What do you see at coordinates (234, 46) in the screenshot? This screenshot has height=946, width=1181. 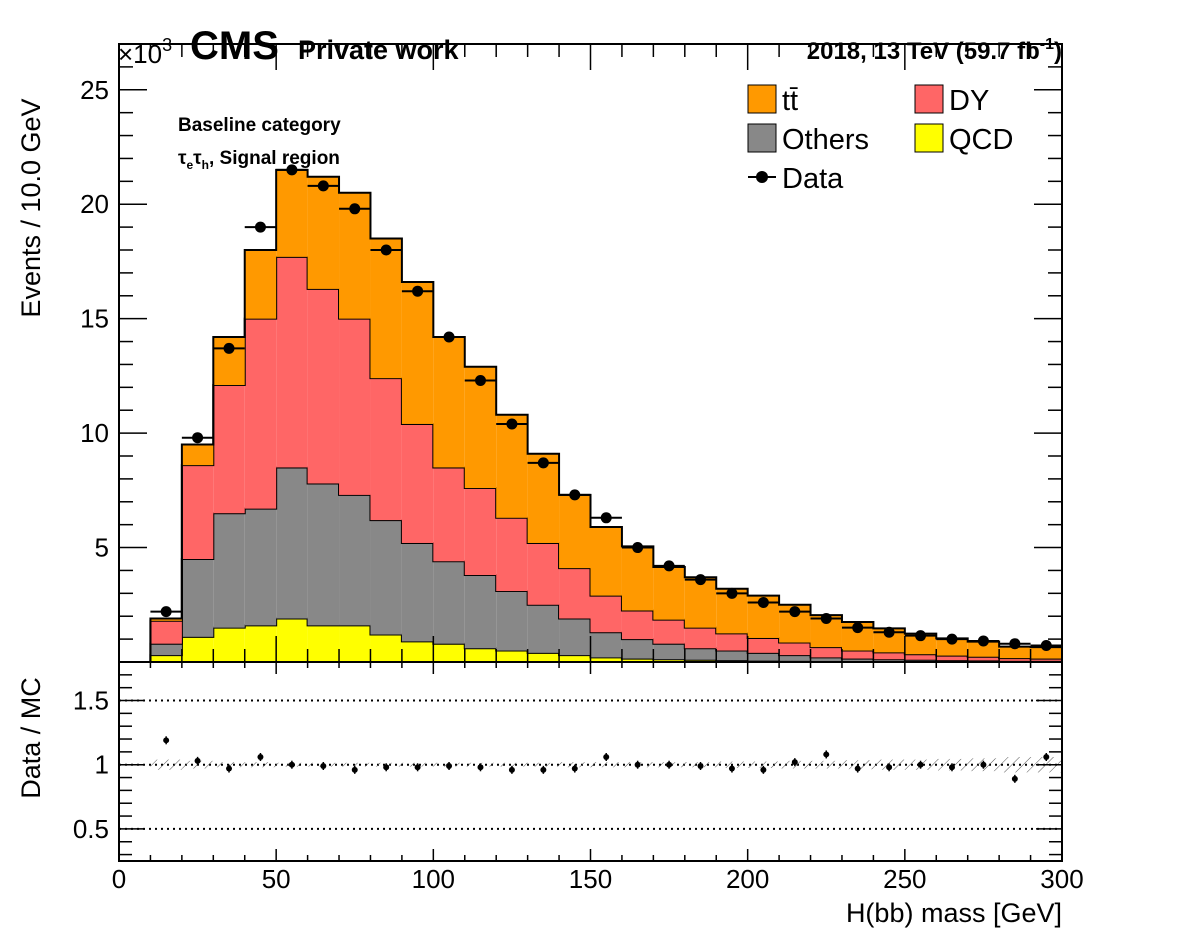 I see `experiment-label: CMS` at bounding box center [234, 46].